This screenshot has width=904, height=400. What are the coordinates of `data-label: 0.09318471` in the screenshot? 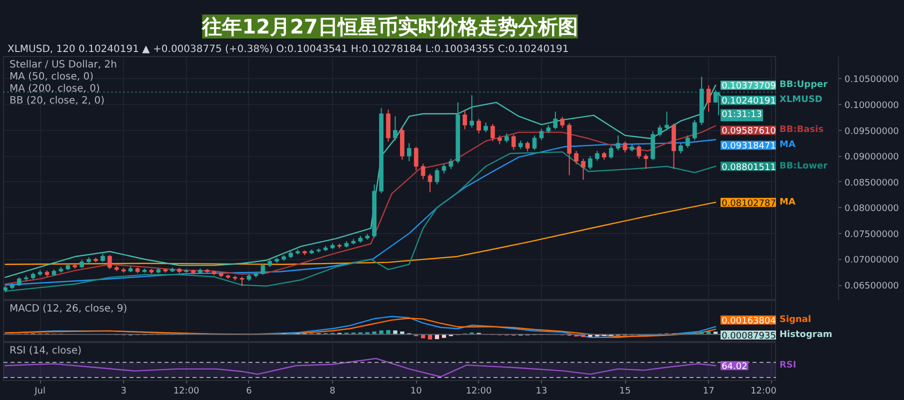 It's located at (749, 147).